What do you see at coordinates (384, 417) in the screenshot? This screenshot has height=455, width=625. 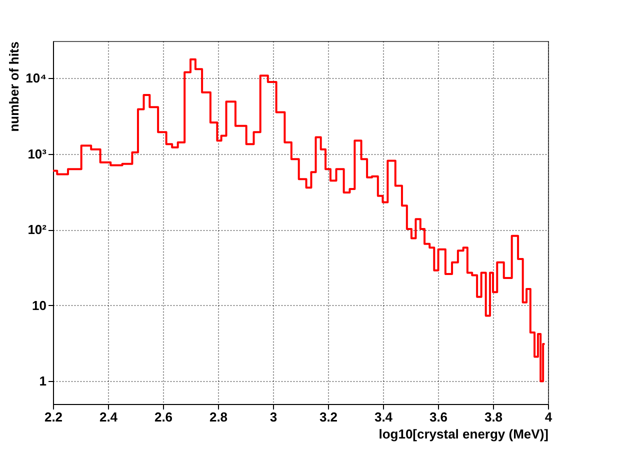 I see `x-tick-label: 3.4` at bounding box center [384, 417].